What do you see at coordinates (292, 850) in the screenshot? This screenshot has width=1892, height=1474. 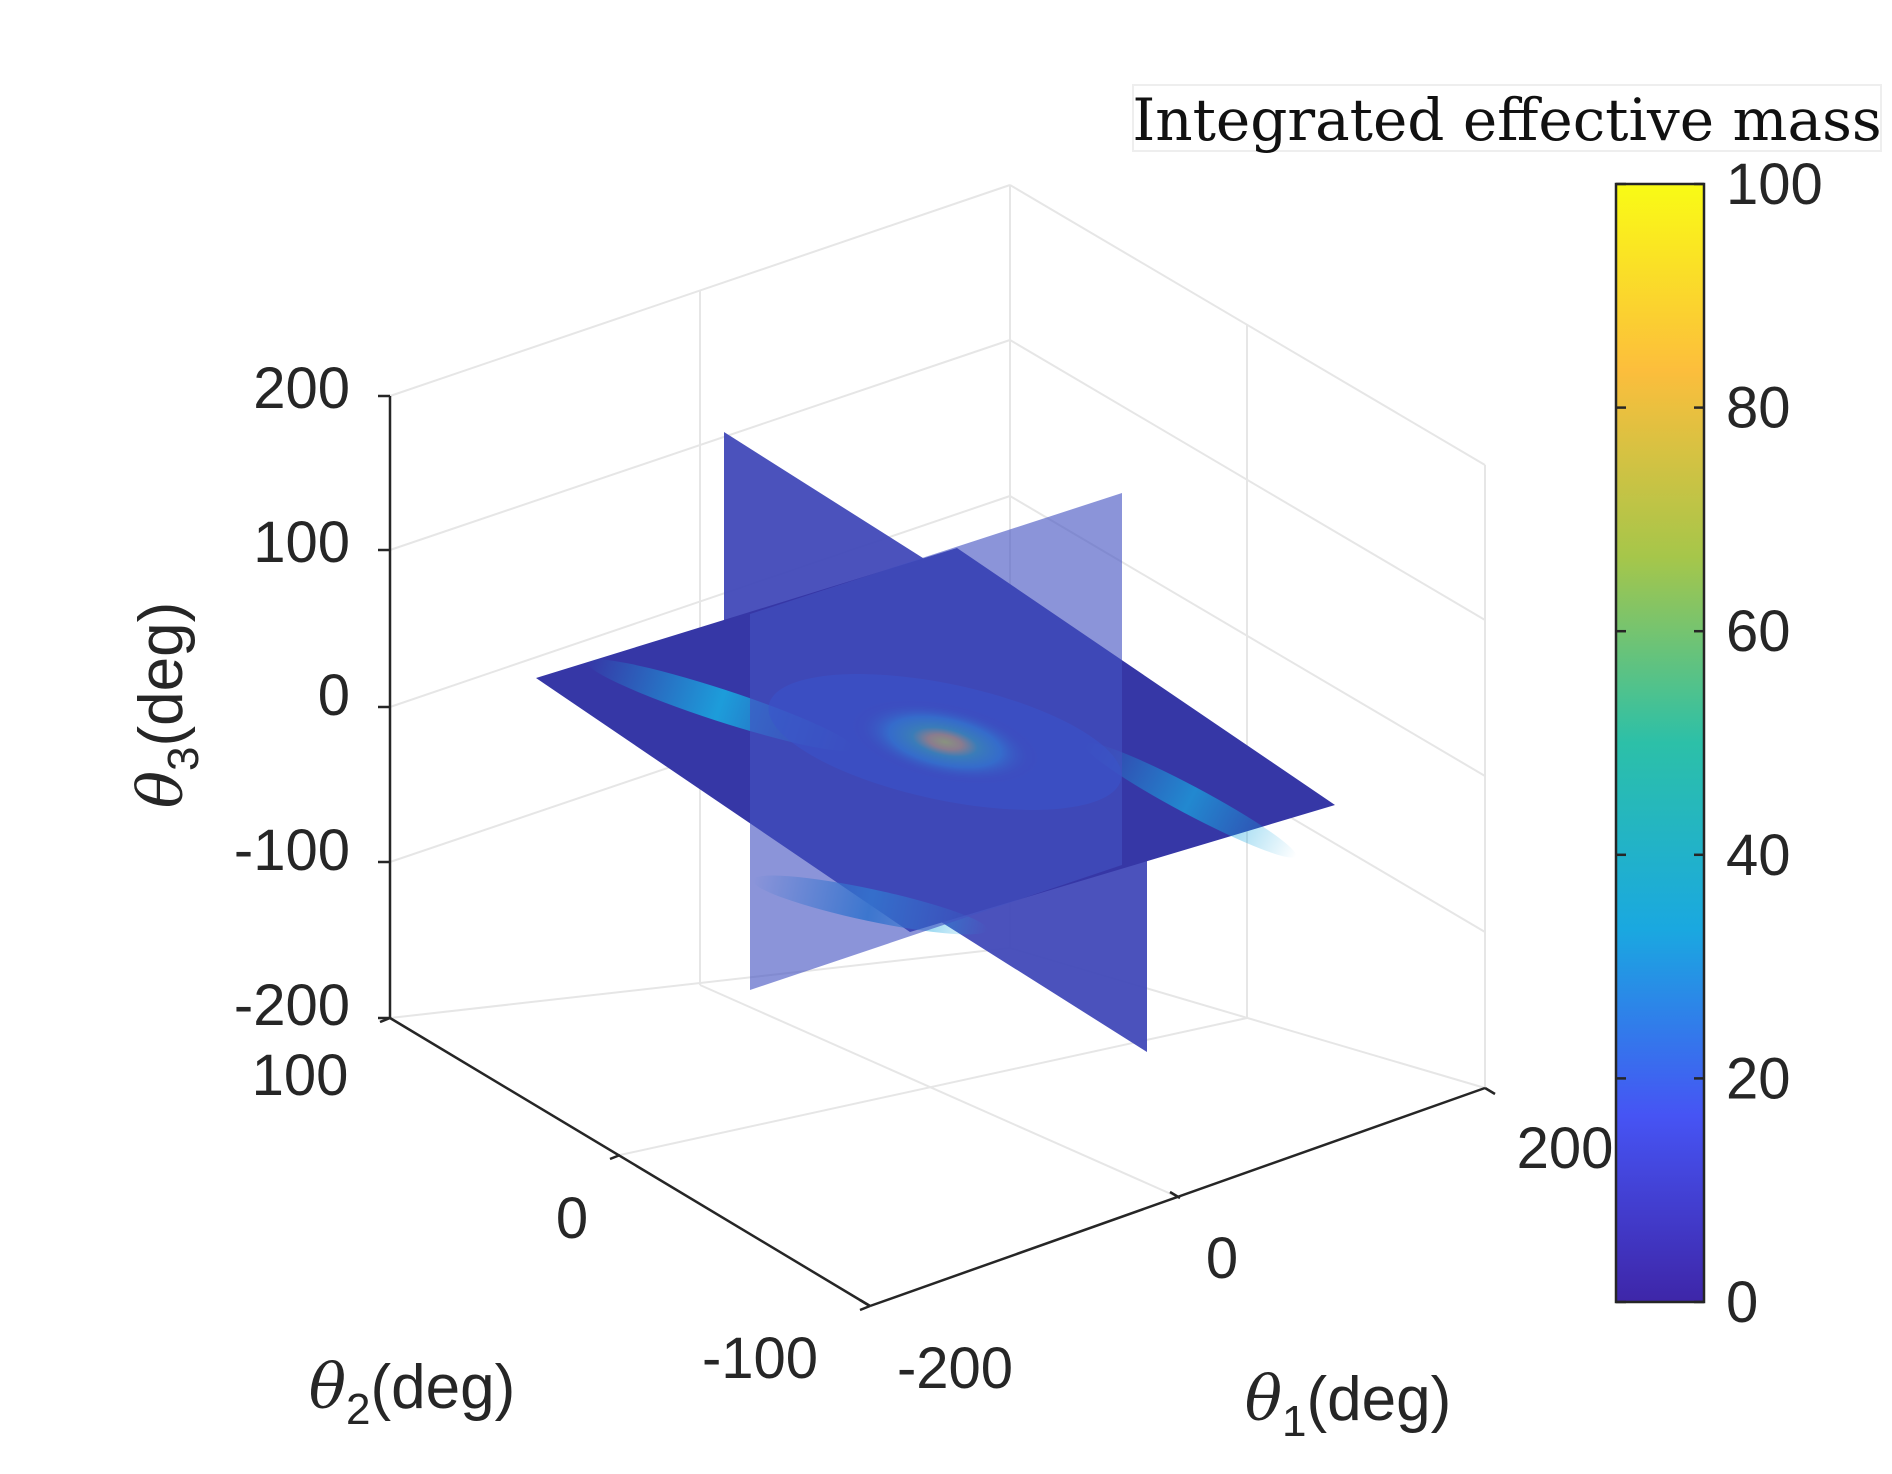 I see `z-tick-label: -100` at bounding box center [292, 850].